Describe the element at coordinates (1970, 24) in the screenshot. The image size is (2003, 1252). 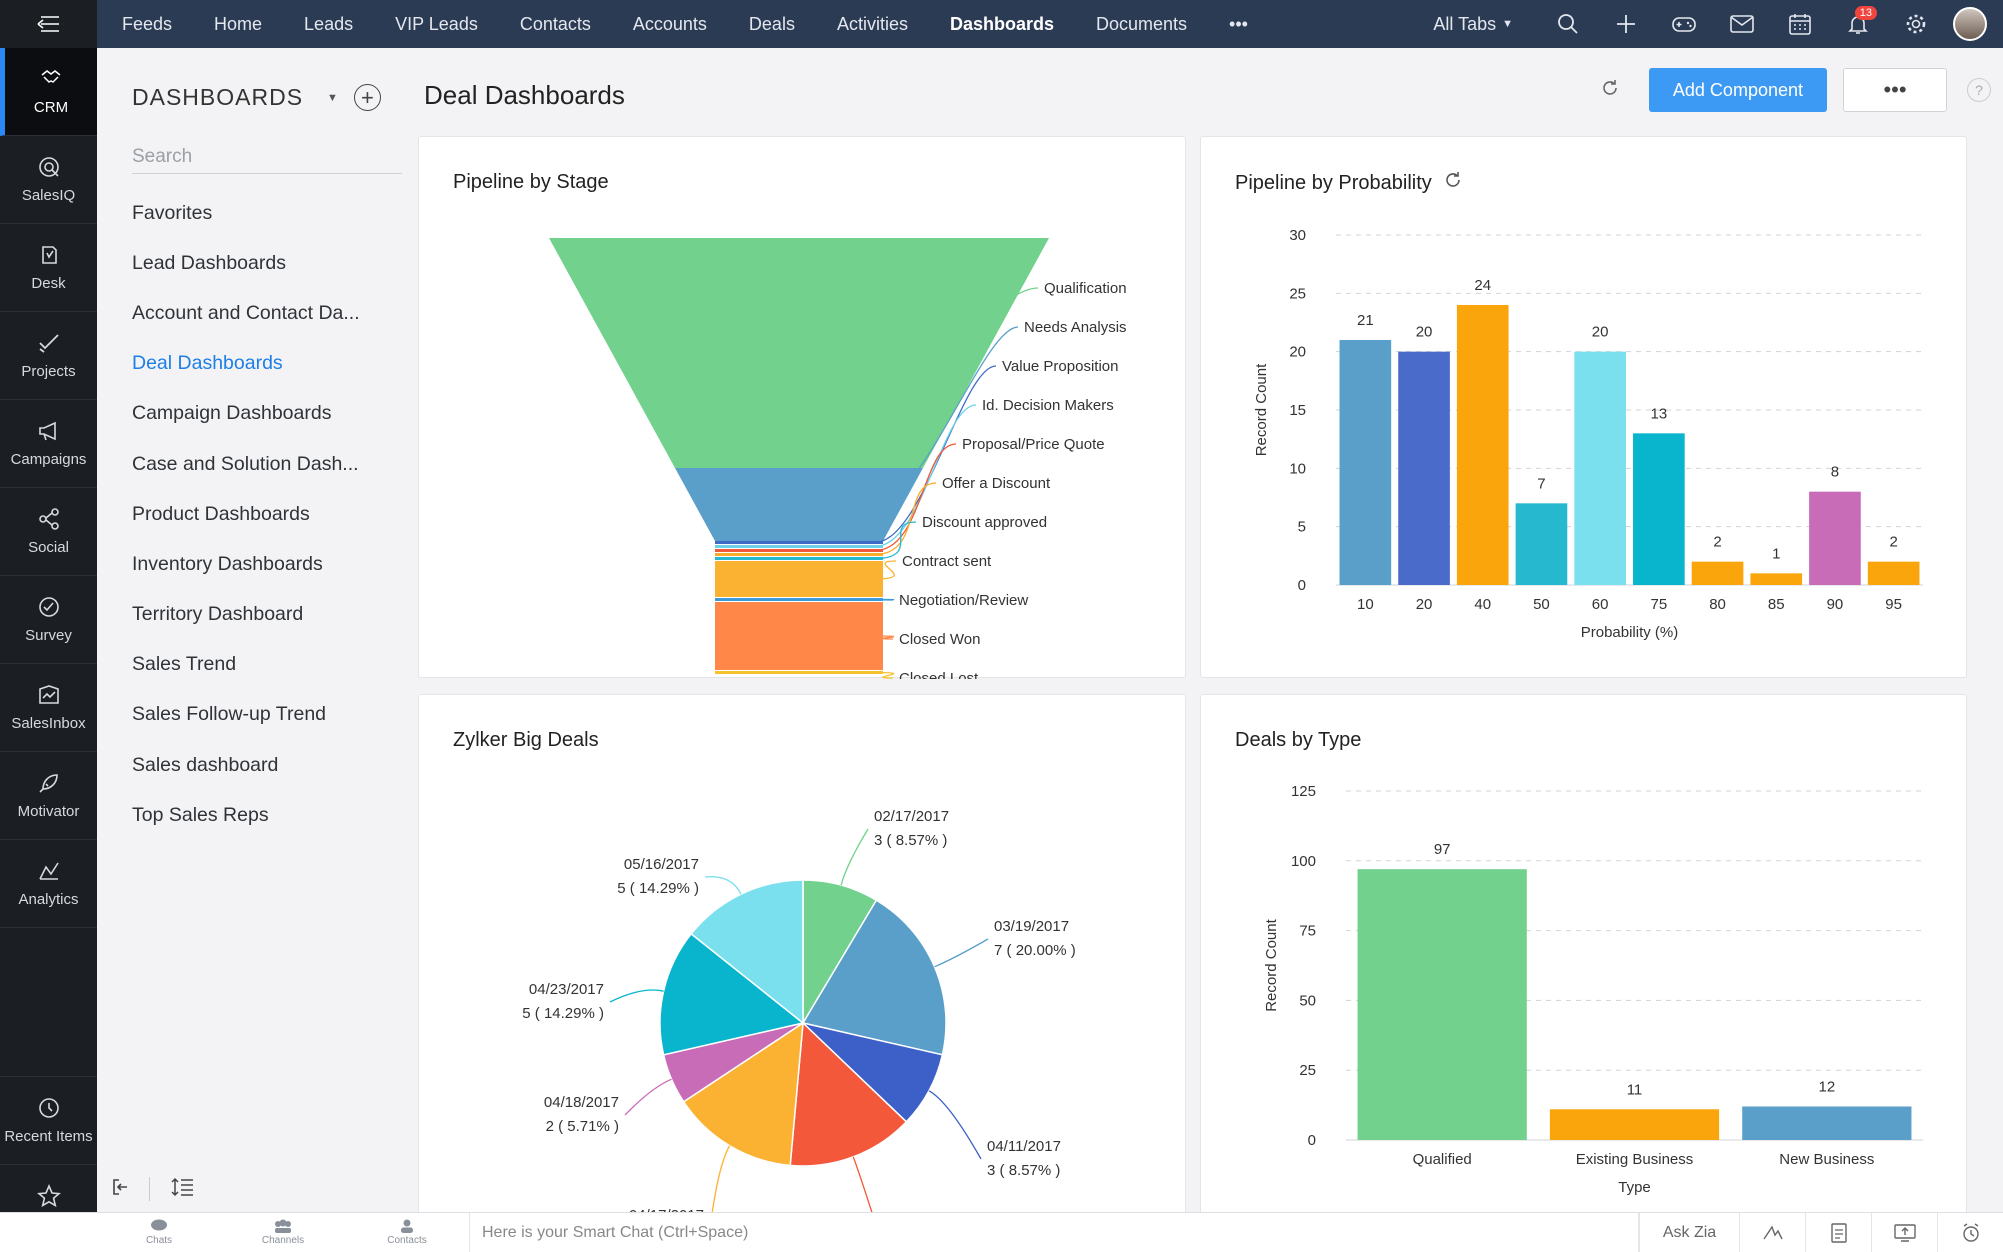
I see `avatar` at that location.